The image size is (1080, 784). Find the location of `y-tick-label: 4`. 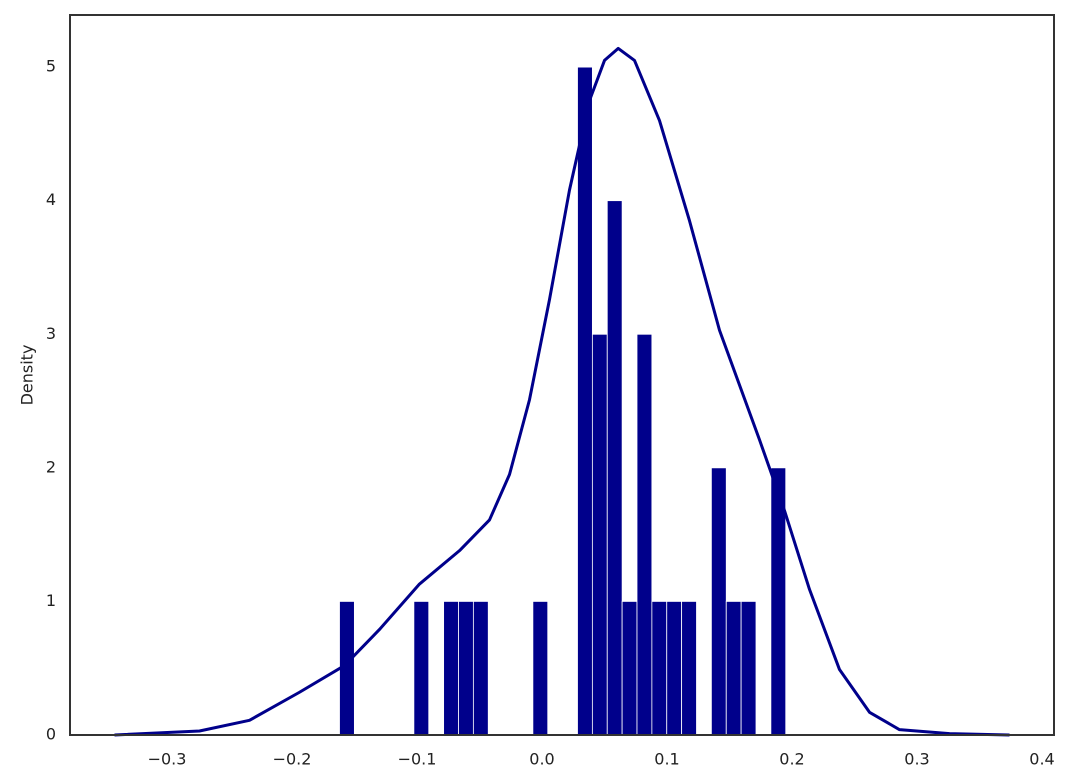

y-tick-label: 4 is located at coordinates (51, 199).